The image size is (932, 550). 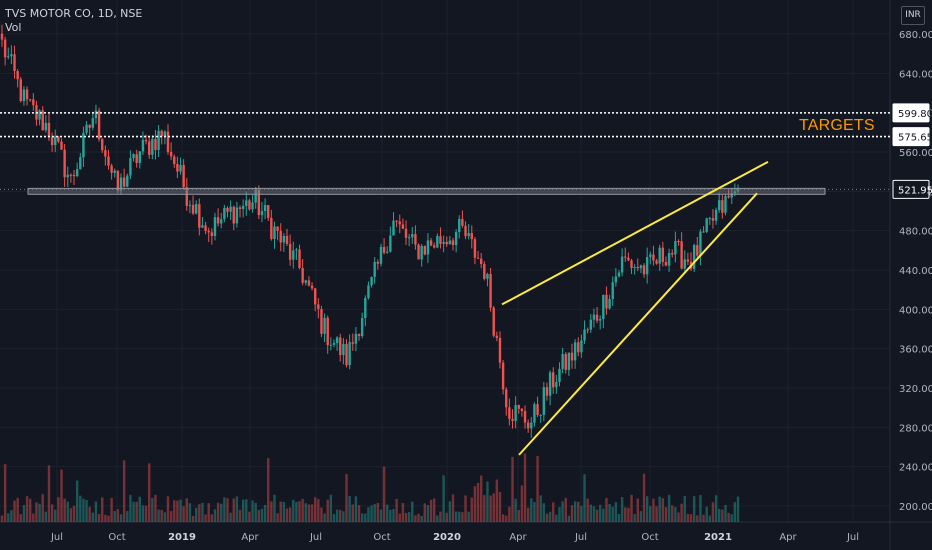 What do you see at coordinates (13, 27) in the screenshot?
I see `volume-legend: Vol` at bounding box center [13, 27].